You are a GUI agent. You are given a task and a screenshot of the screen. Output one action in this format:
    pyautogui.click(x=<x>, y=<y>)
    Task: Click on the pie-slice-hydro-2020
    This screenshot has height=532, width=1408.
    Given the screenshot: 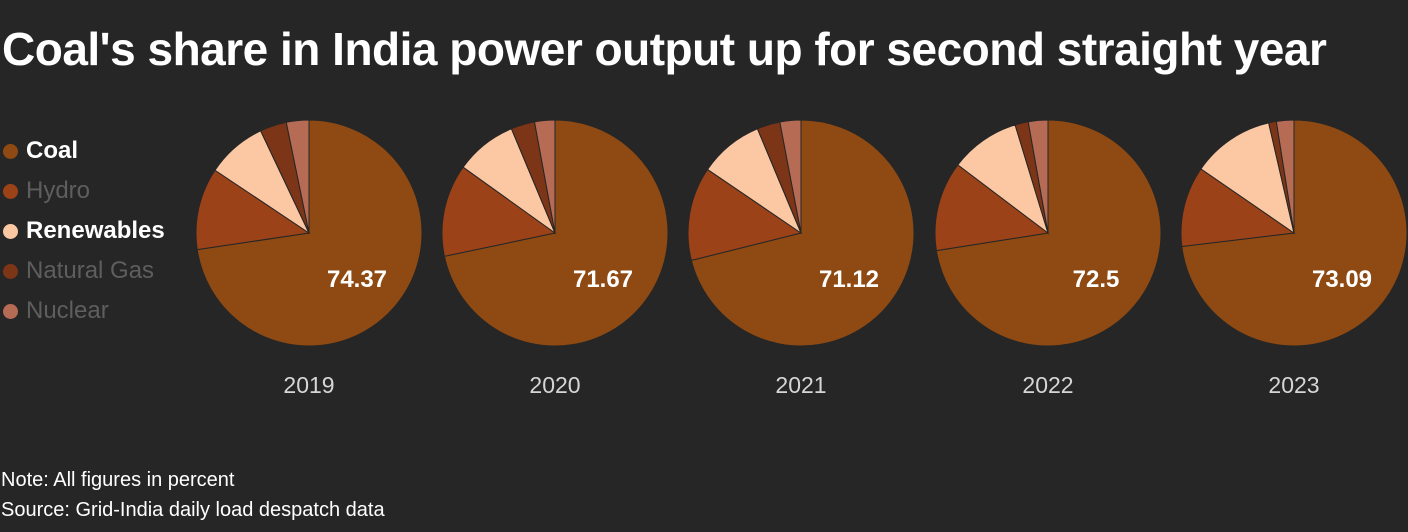 What is the action you would take?
    pyautogui.click(x=499, y=211)
    